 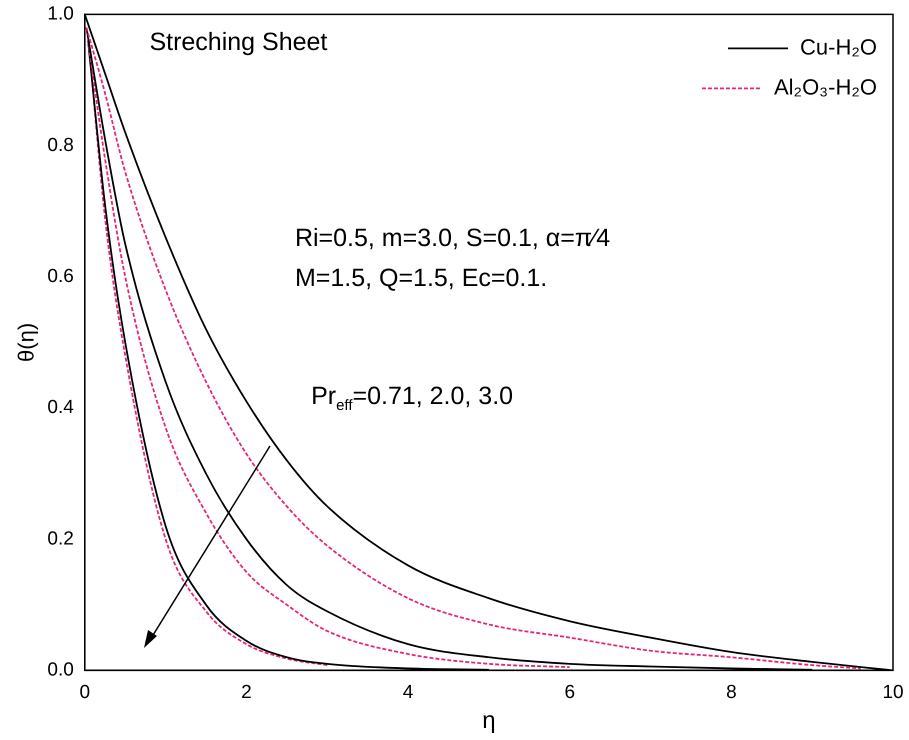 I want to click on y-axis-title: θ(η), so click(x=25, y=342).